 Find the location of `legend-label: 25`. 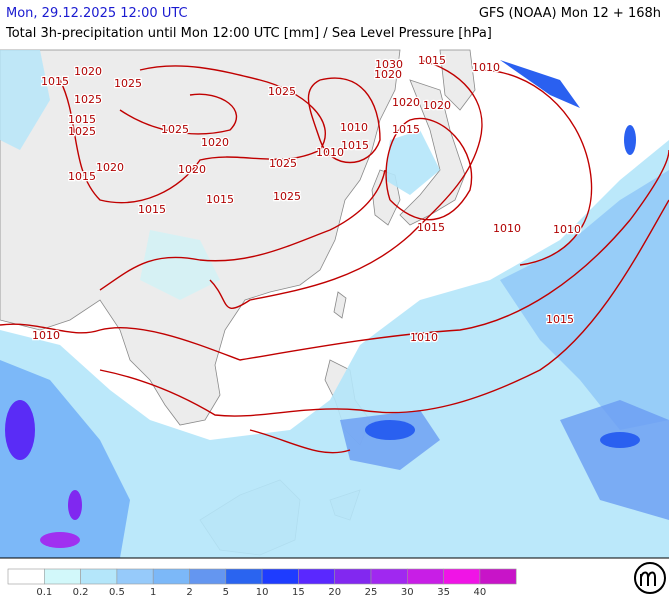

legend-label: 25 is located at coordinates (371, 592).